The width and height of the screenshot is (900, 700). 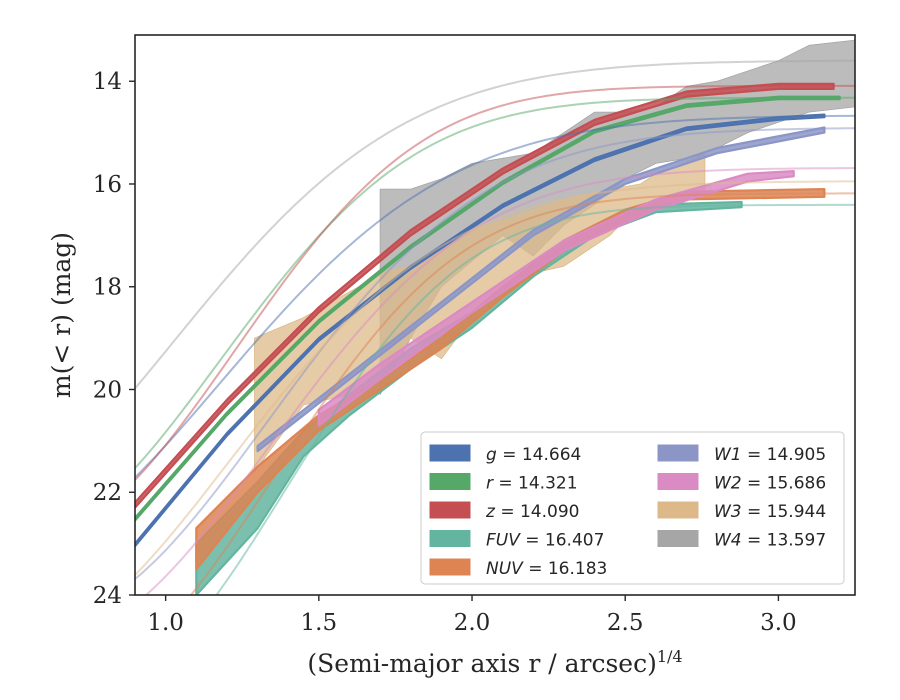 What do you see at coordinates (770, 512) in the screenshot?
I see `legend-label-w3: W3 = 15.944` at bounding box center [770, 512].